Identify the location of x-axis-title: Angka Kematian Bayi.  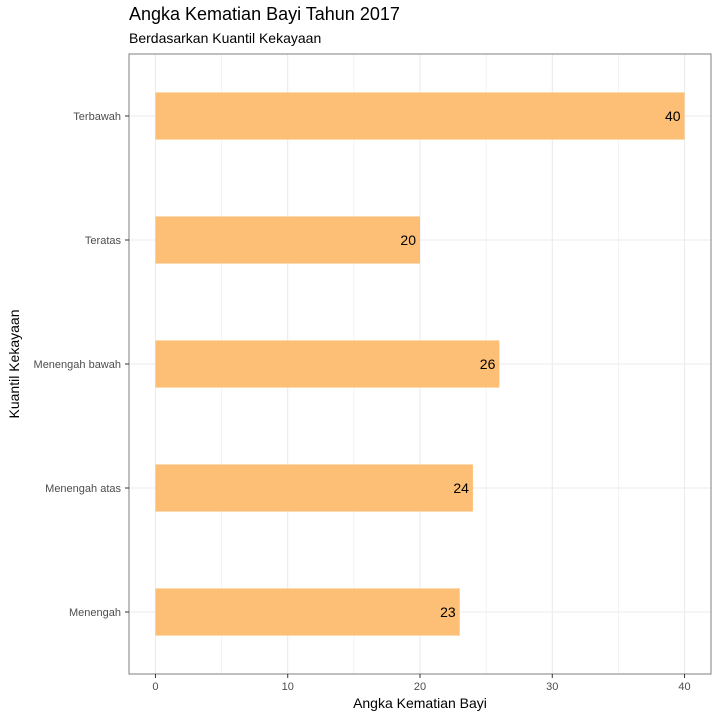
(420, 703).